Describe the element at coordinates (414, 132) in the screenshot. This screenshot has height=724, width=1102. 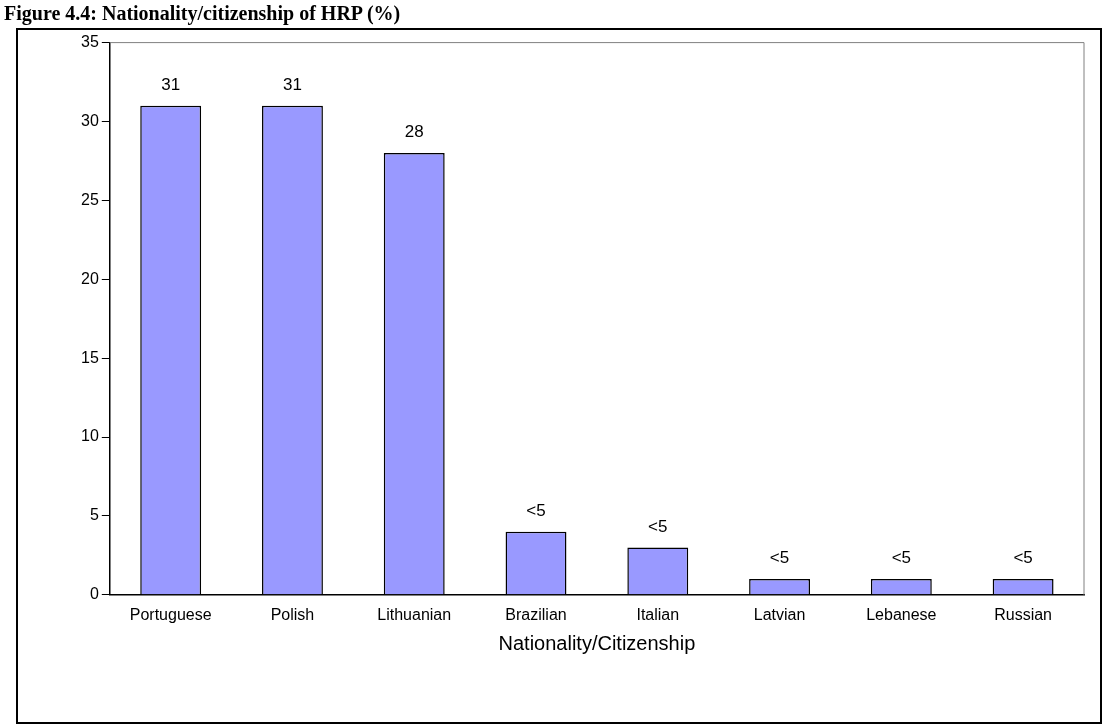
I see `data-label: 28` at that location.